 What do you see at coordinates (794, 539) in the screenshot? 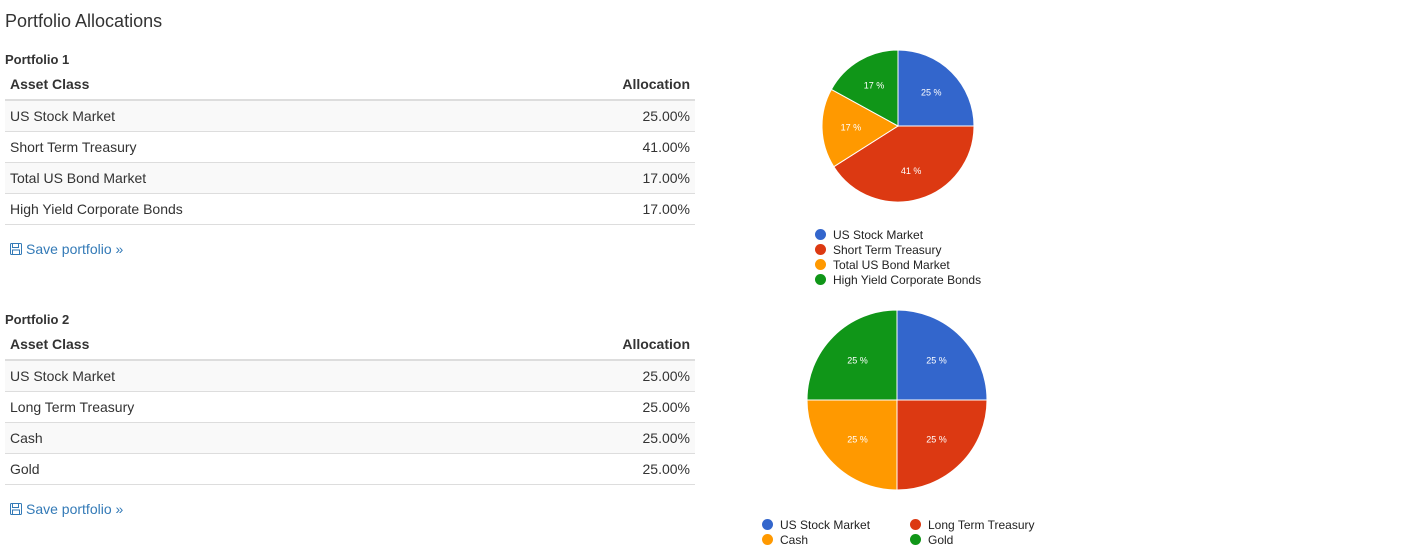
I see `legend-label: Cash` at bounding box center [794, 539].